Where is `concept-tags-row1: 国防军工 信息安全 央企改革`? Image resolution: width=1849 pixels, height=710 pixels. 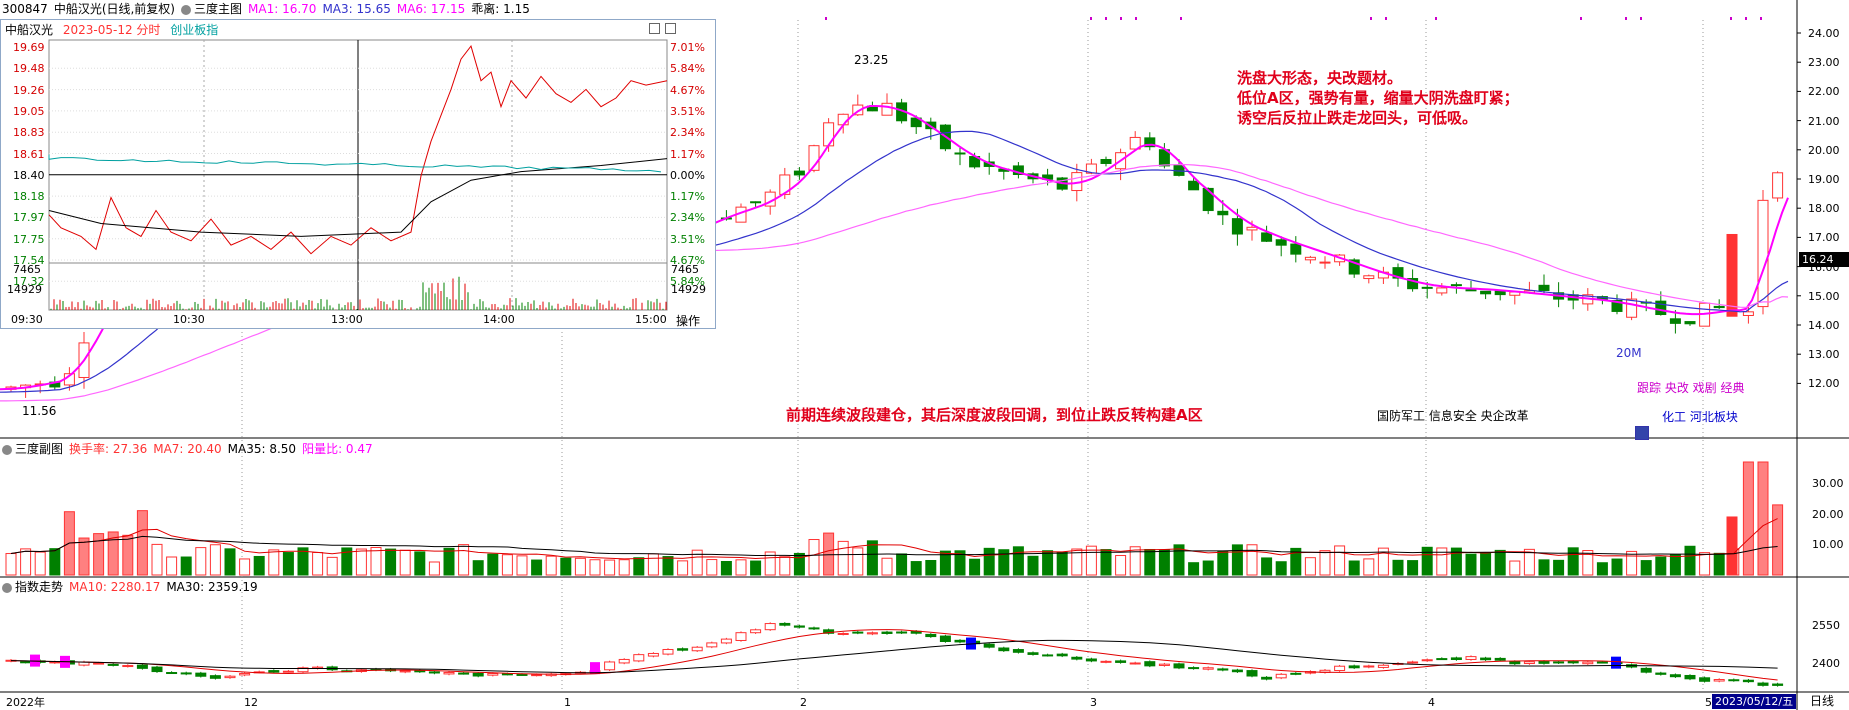 concept-tags-row1: 国防军工 信息安全 央企改革 is located at coordinates (1453, 416).